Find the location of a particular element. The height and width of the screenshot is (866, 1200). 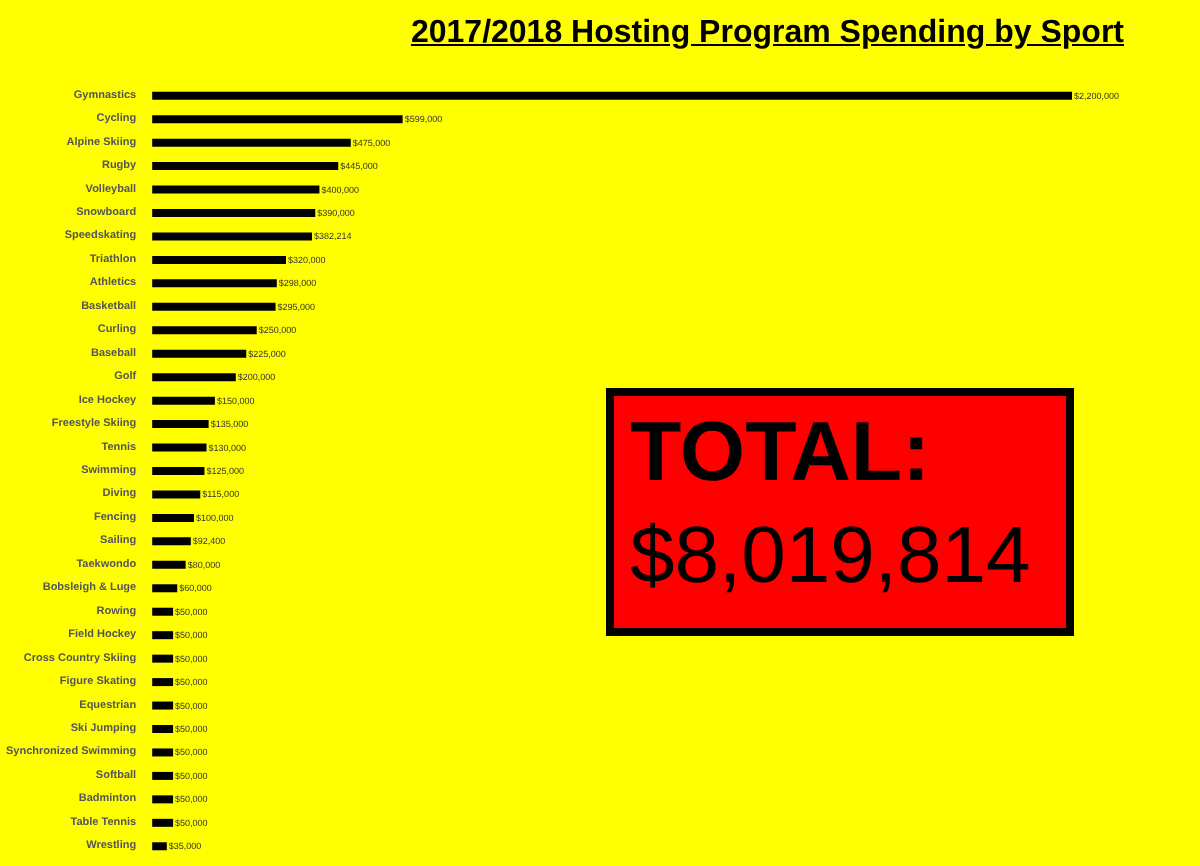

annotation: TOTAL: is located at coordinates (780, 452).